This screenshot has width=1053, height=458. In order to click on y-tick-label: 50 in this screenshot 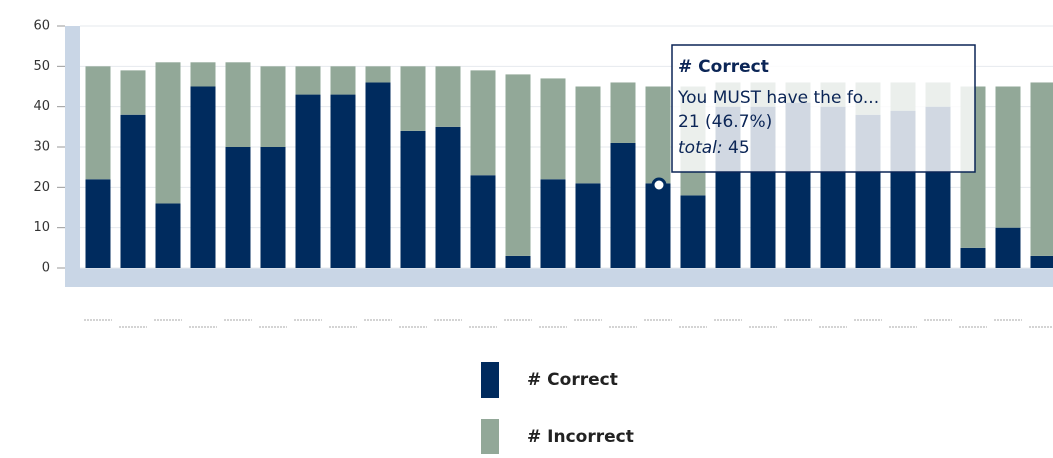, I will do `click(41, 66)`.